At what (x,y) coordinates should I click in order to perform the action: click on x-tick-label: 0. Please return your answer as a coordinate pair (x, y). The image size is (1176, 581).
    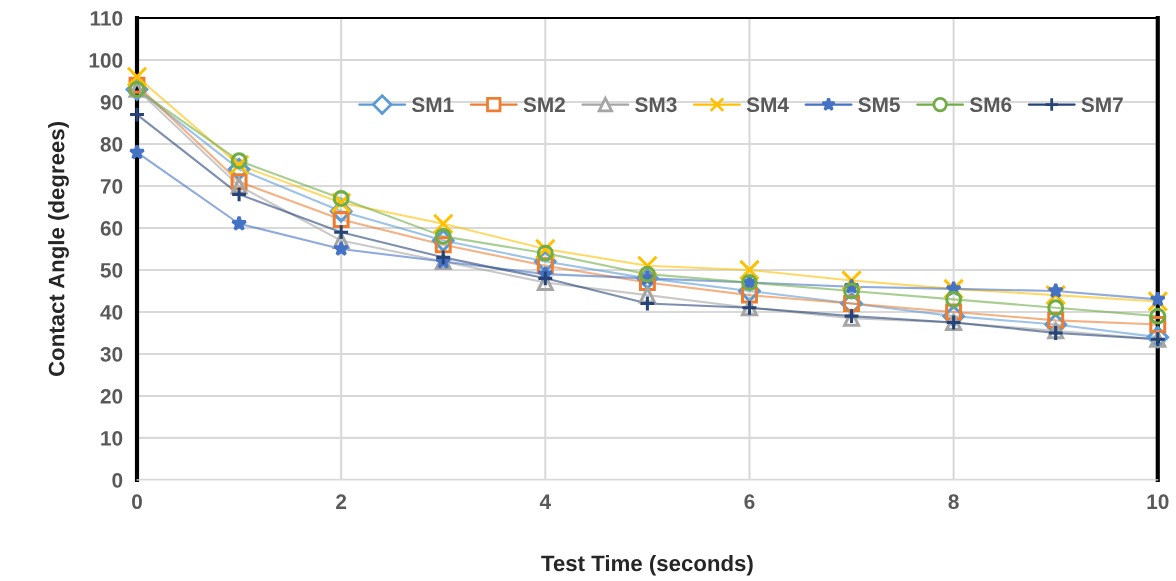
    Looking at the image, I should click on (137, 502).